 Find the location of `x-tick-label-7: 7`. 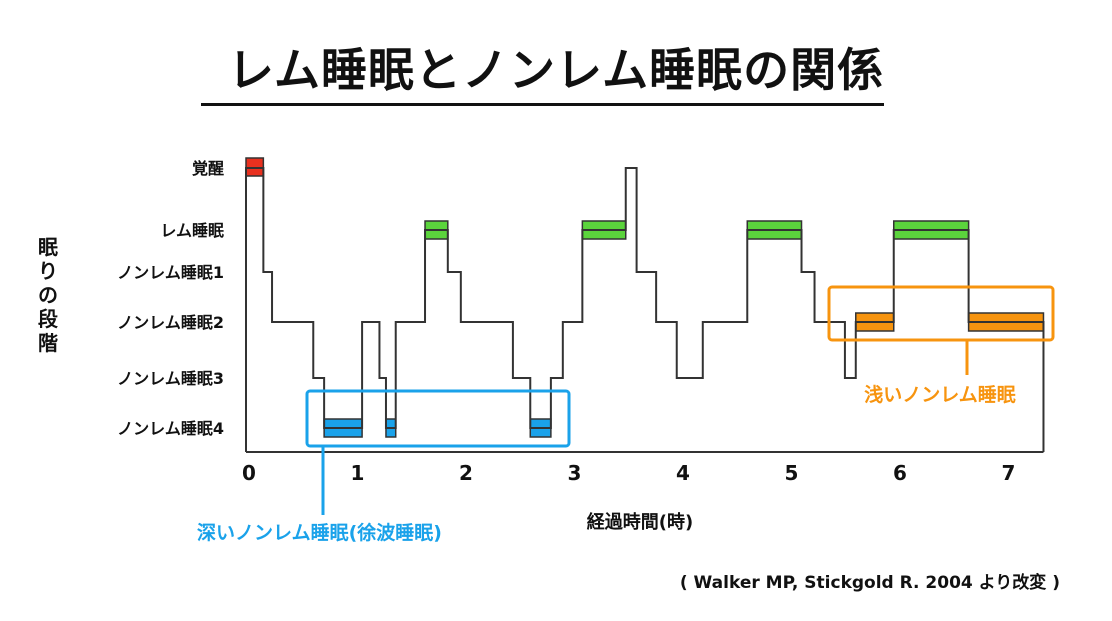

x-tick-label-7: 7 is located at coordinates (1009, 473).